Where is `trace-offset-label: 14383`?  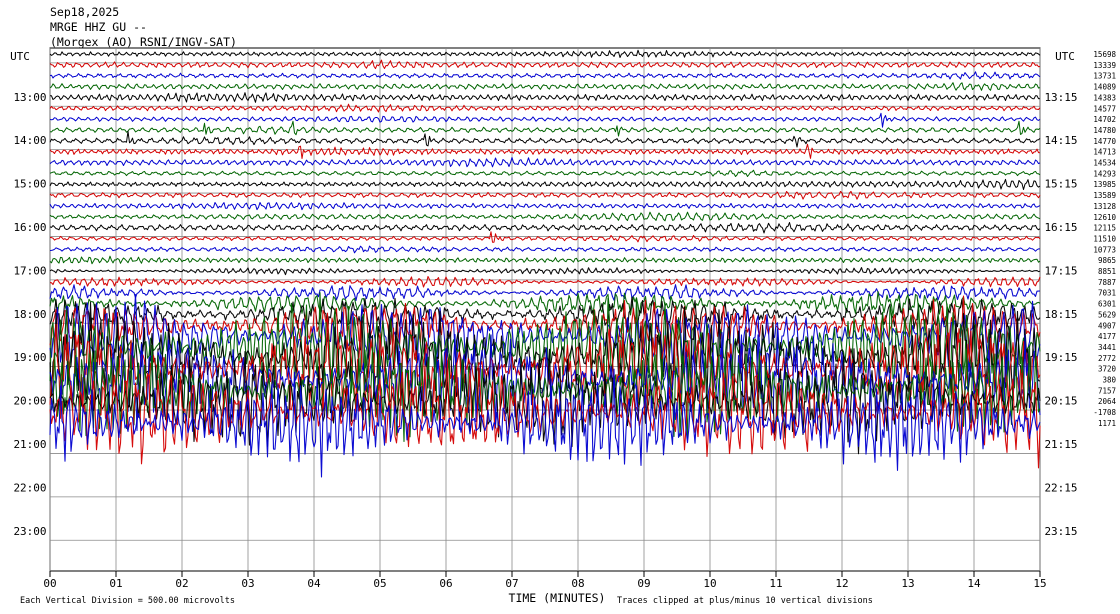 trace-offset-label: 14383 is located at coordinates (1104, 97).